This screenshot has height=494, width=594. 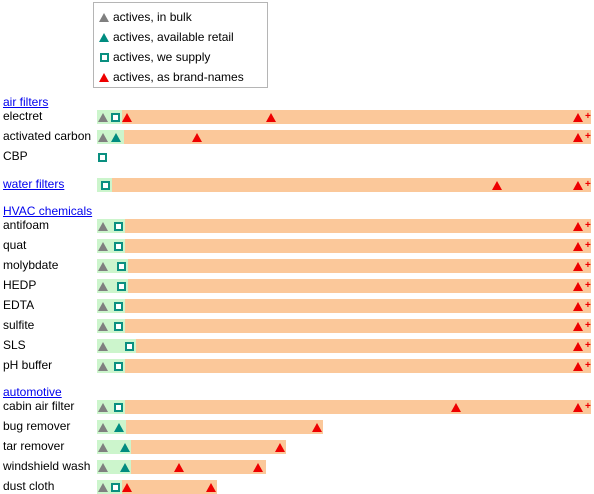 I want to click on chart-row: +, so click(x=297, y=184).